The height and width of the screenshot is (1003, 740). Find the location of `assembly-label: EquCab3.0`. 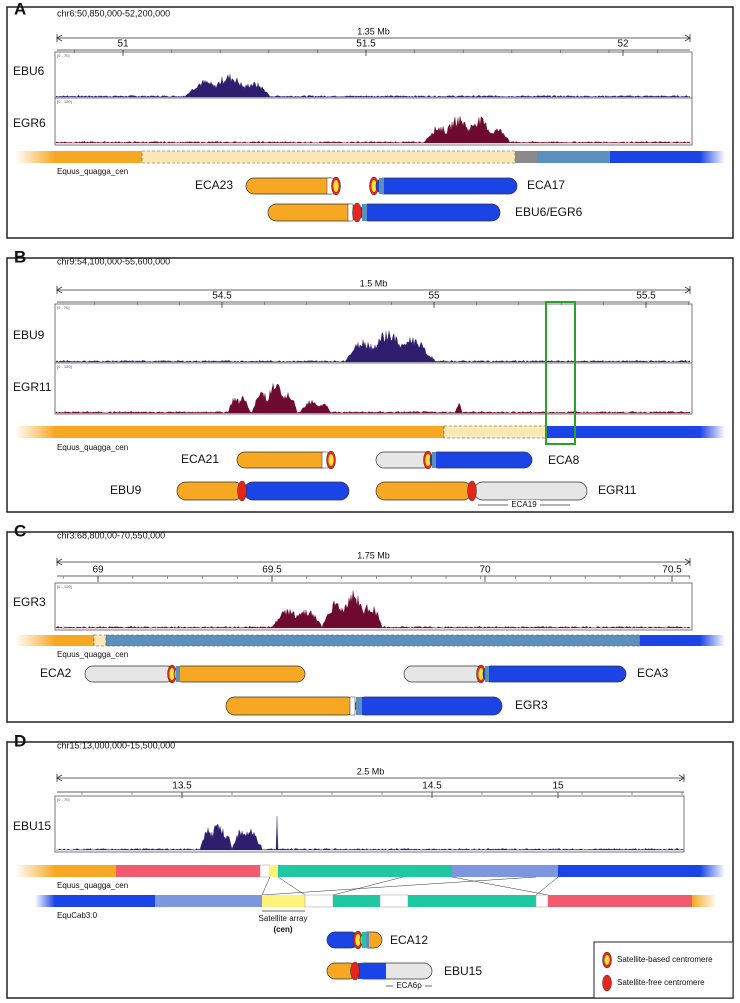

assembly-label: EquCab3.0 is located at coordinates (77, 915).